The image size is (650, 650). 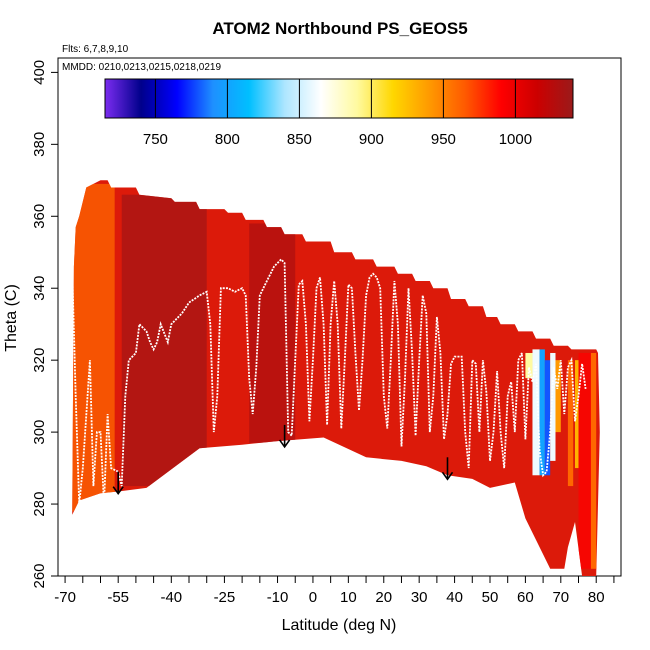 I want to click on y-tick-label: 260, so click(x=39, y=575).